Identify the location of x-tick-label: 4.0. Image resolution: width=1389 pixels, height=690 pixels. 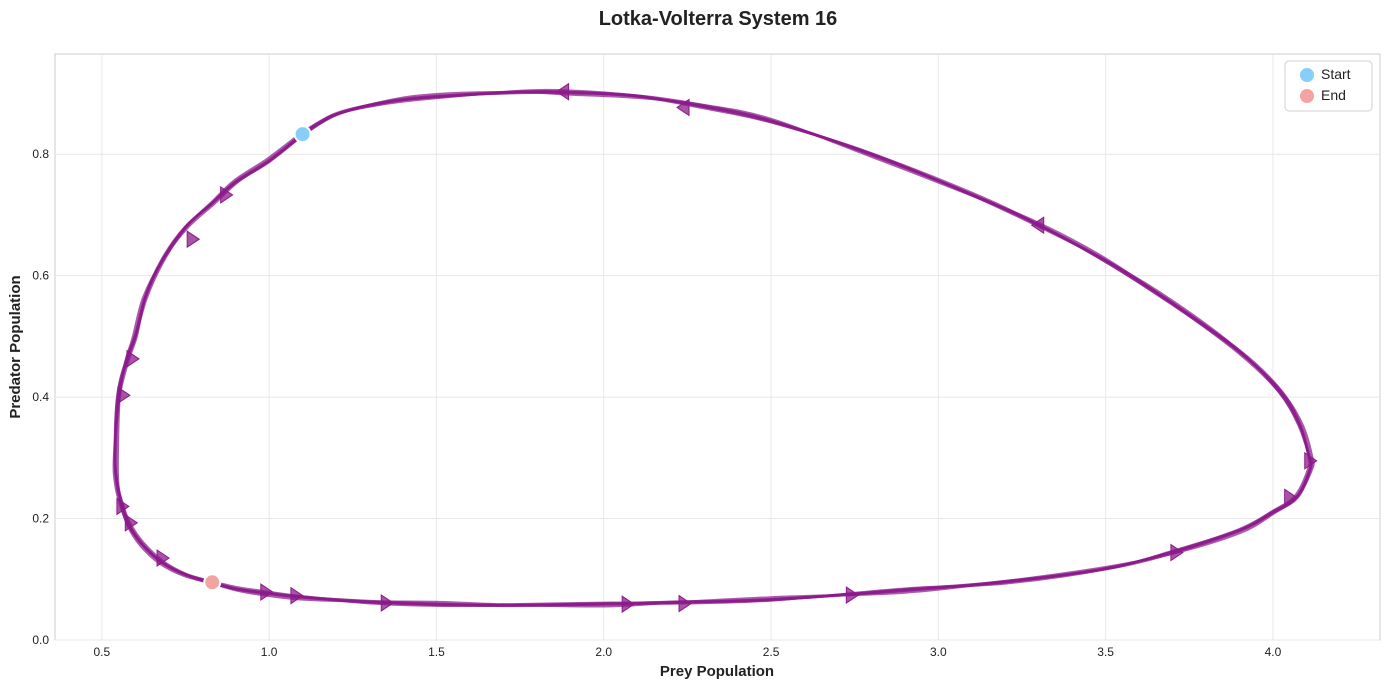
(1273, 652).